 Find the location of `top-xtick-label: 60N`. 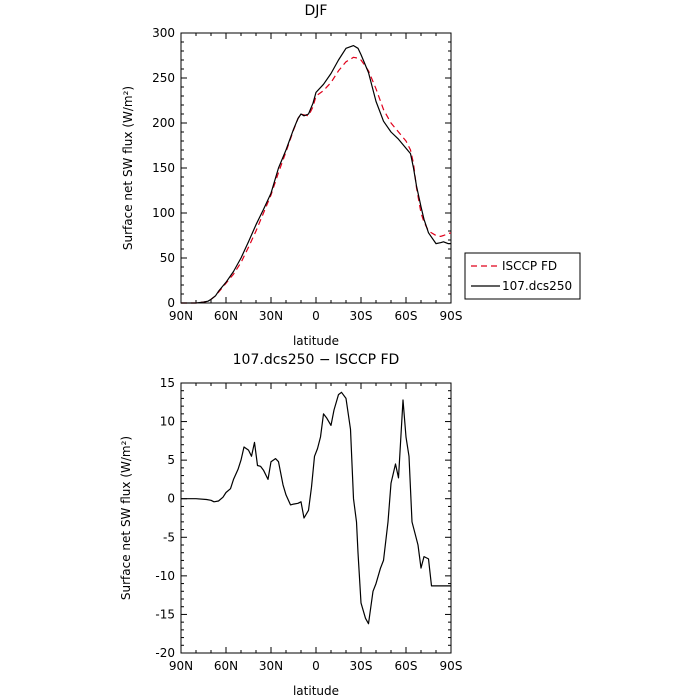

top-xtick-label: 60N is located at coordinates (226, 316).